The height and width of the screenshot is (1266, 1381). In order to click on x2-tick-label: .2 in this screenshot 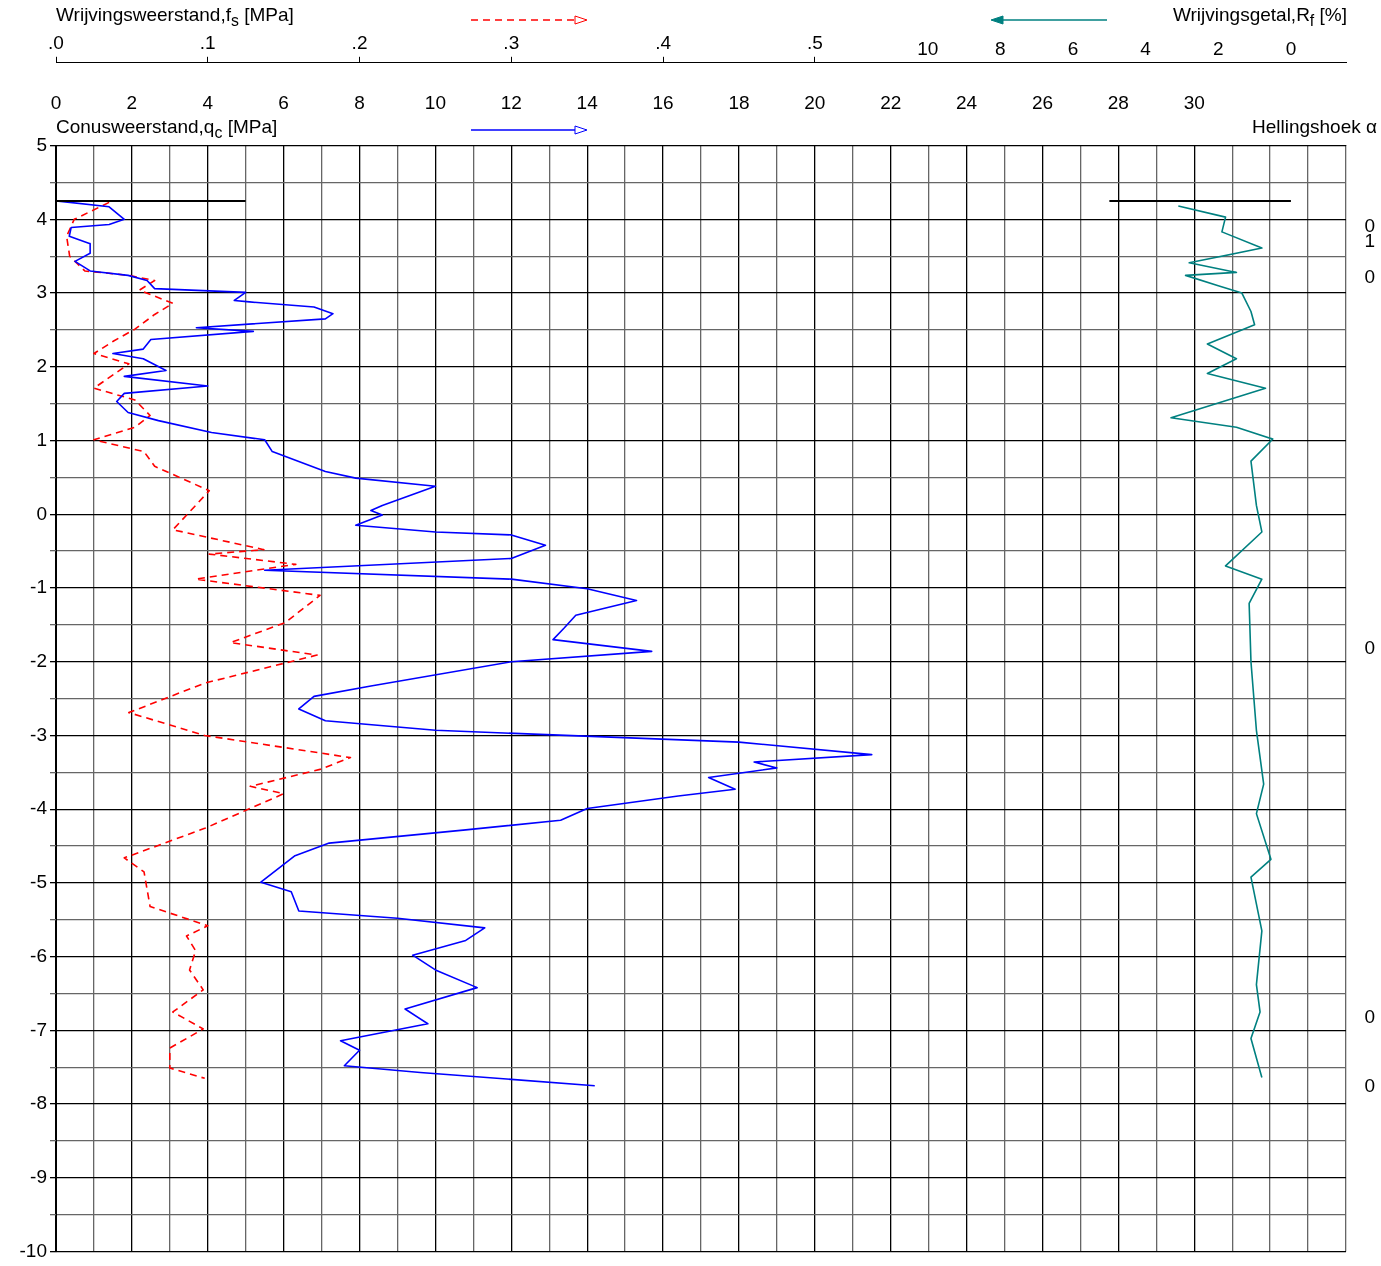, I will do `click(359, 42)`.